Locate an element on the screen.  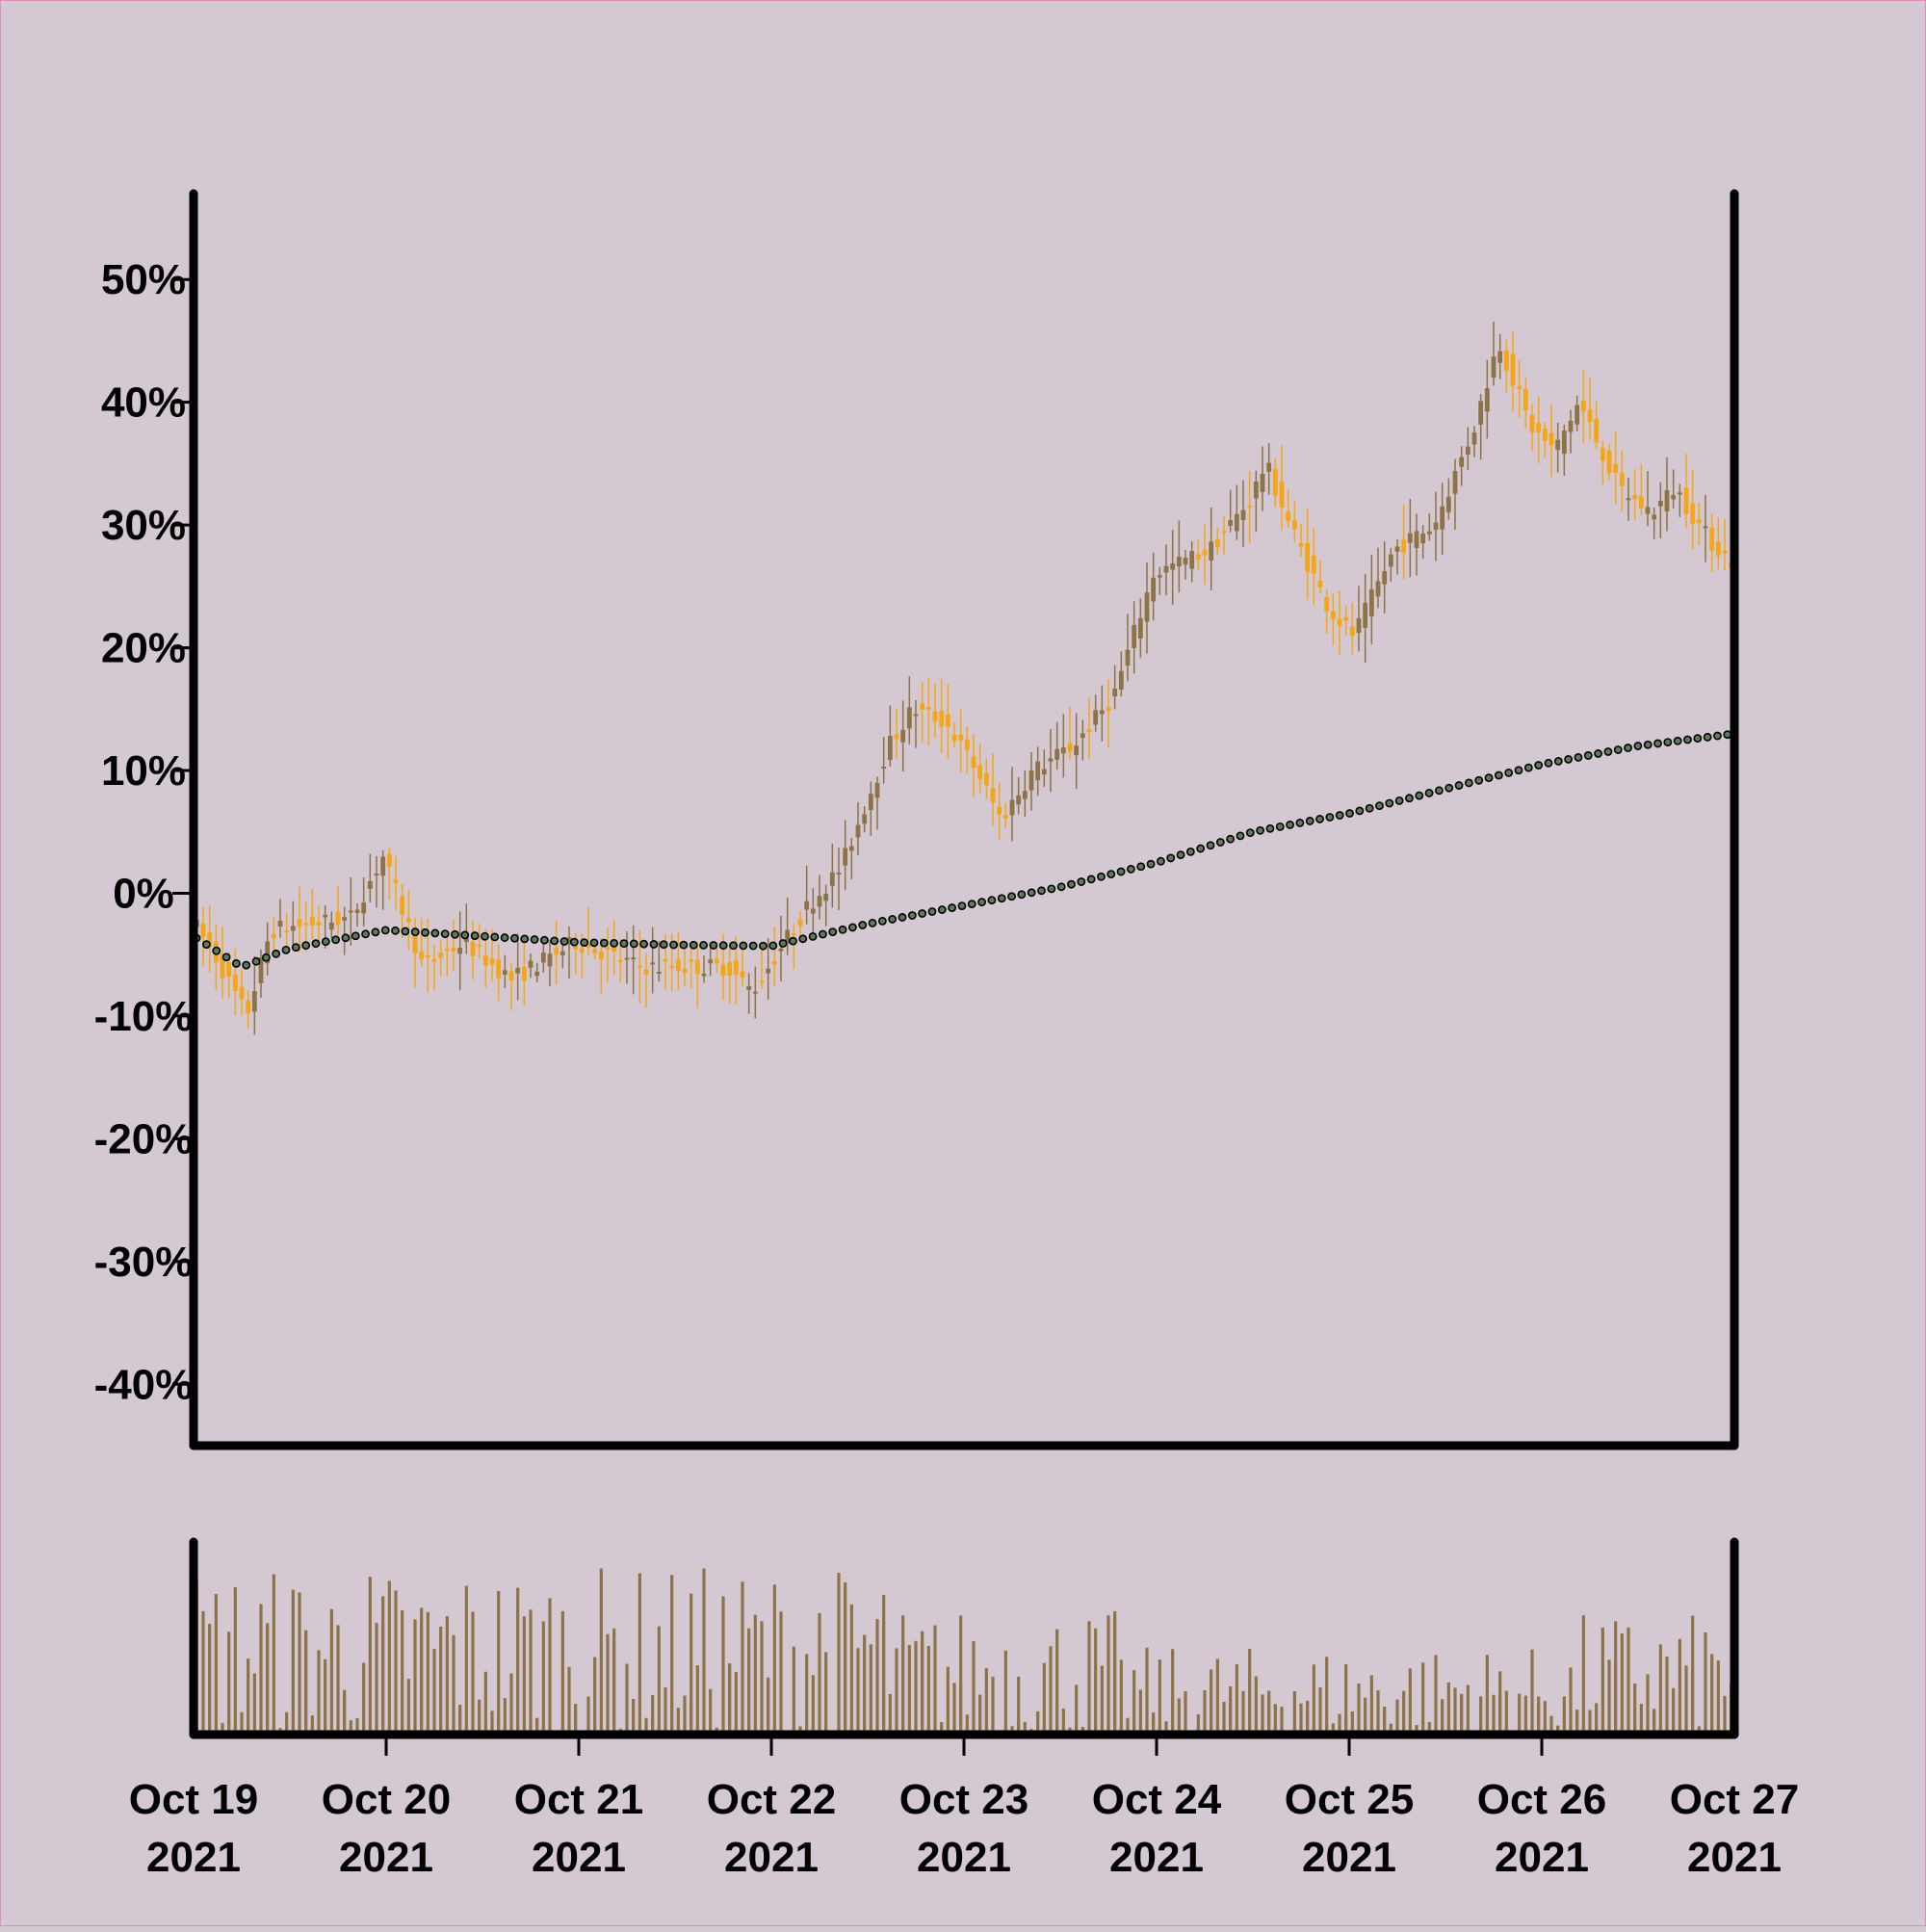
x-tick-label-date: Oct 21 is located at coordinates (579, 1799).